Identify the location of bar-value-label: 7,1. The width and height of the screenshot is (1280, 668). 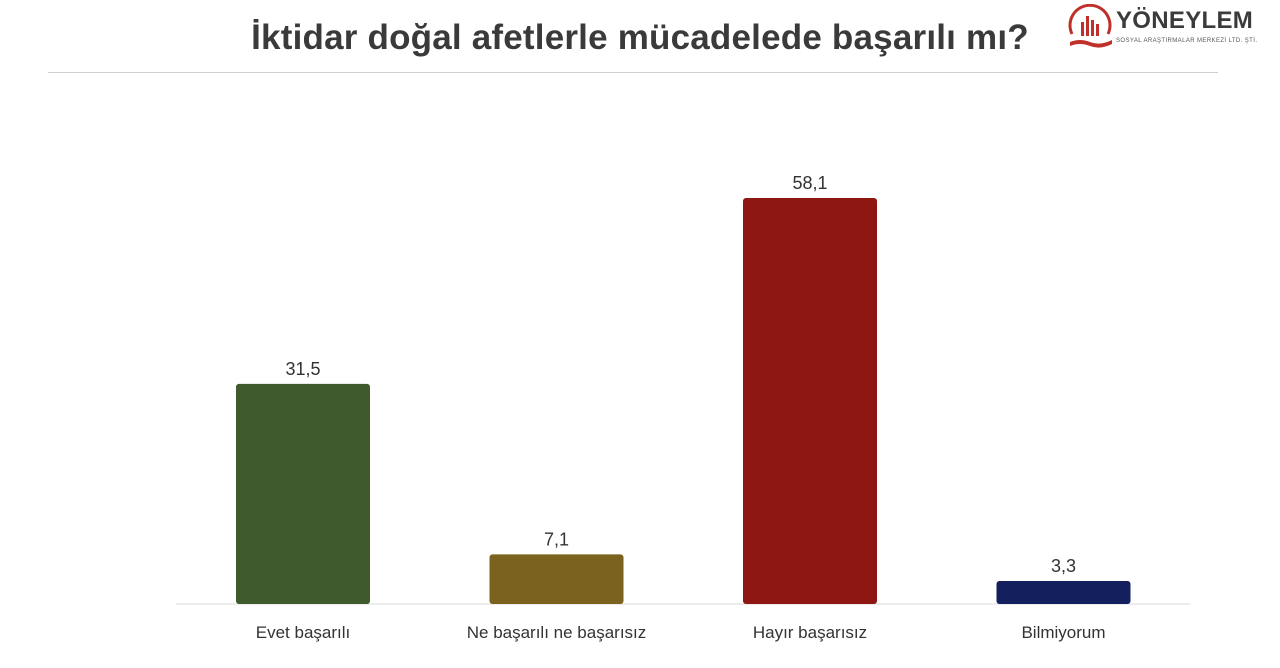
(556, 539).